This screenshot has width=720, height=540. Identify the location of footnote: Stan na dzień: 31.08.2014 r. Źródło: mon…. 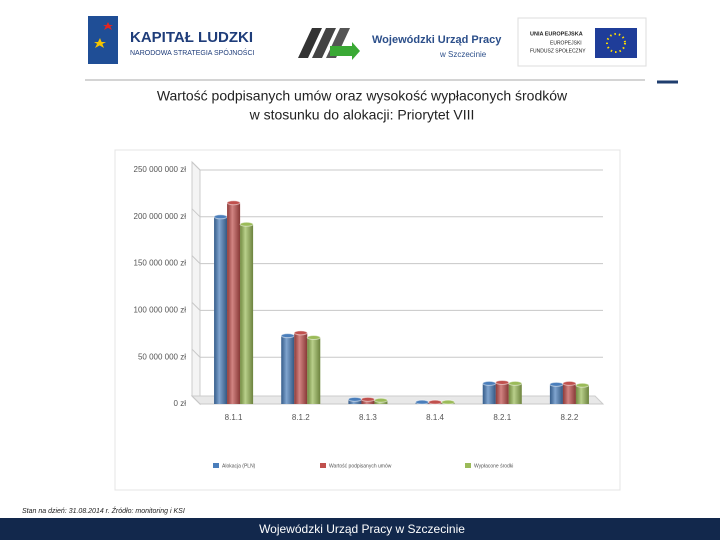
(103, 510).